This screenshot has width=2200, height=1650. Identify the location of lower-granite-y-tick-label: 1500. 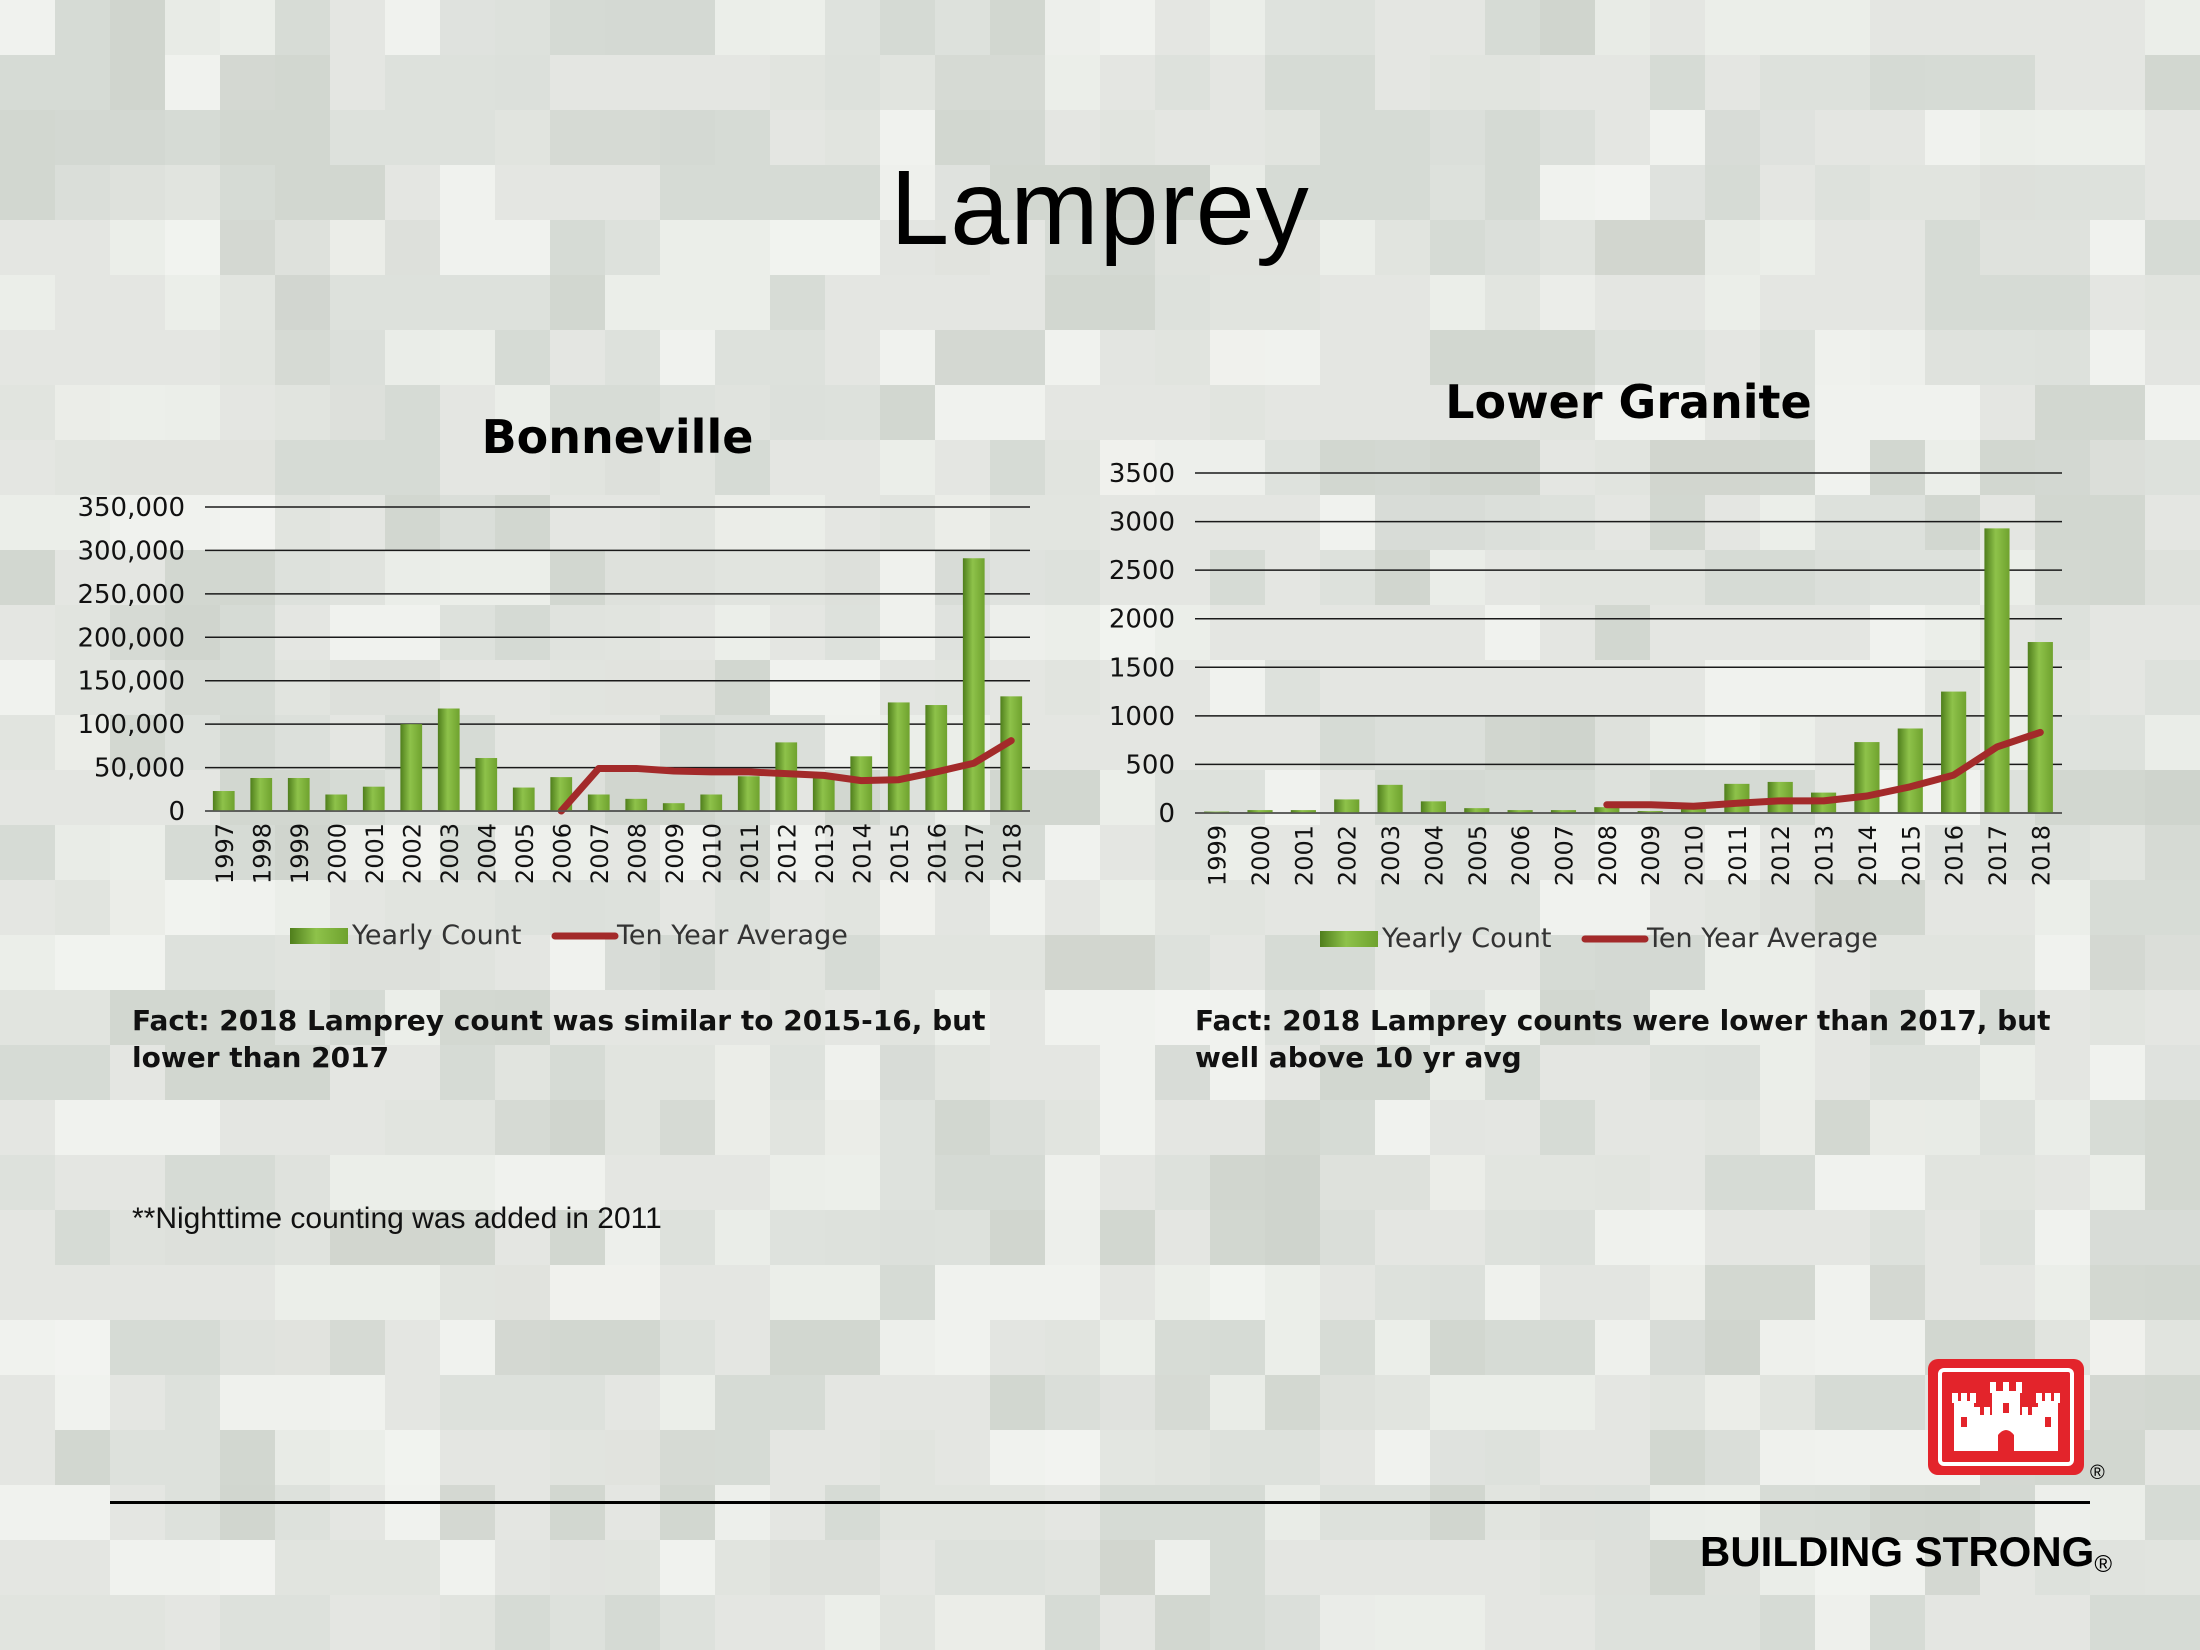
(1142, 668).